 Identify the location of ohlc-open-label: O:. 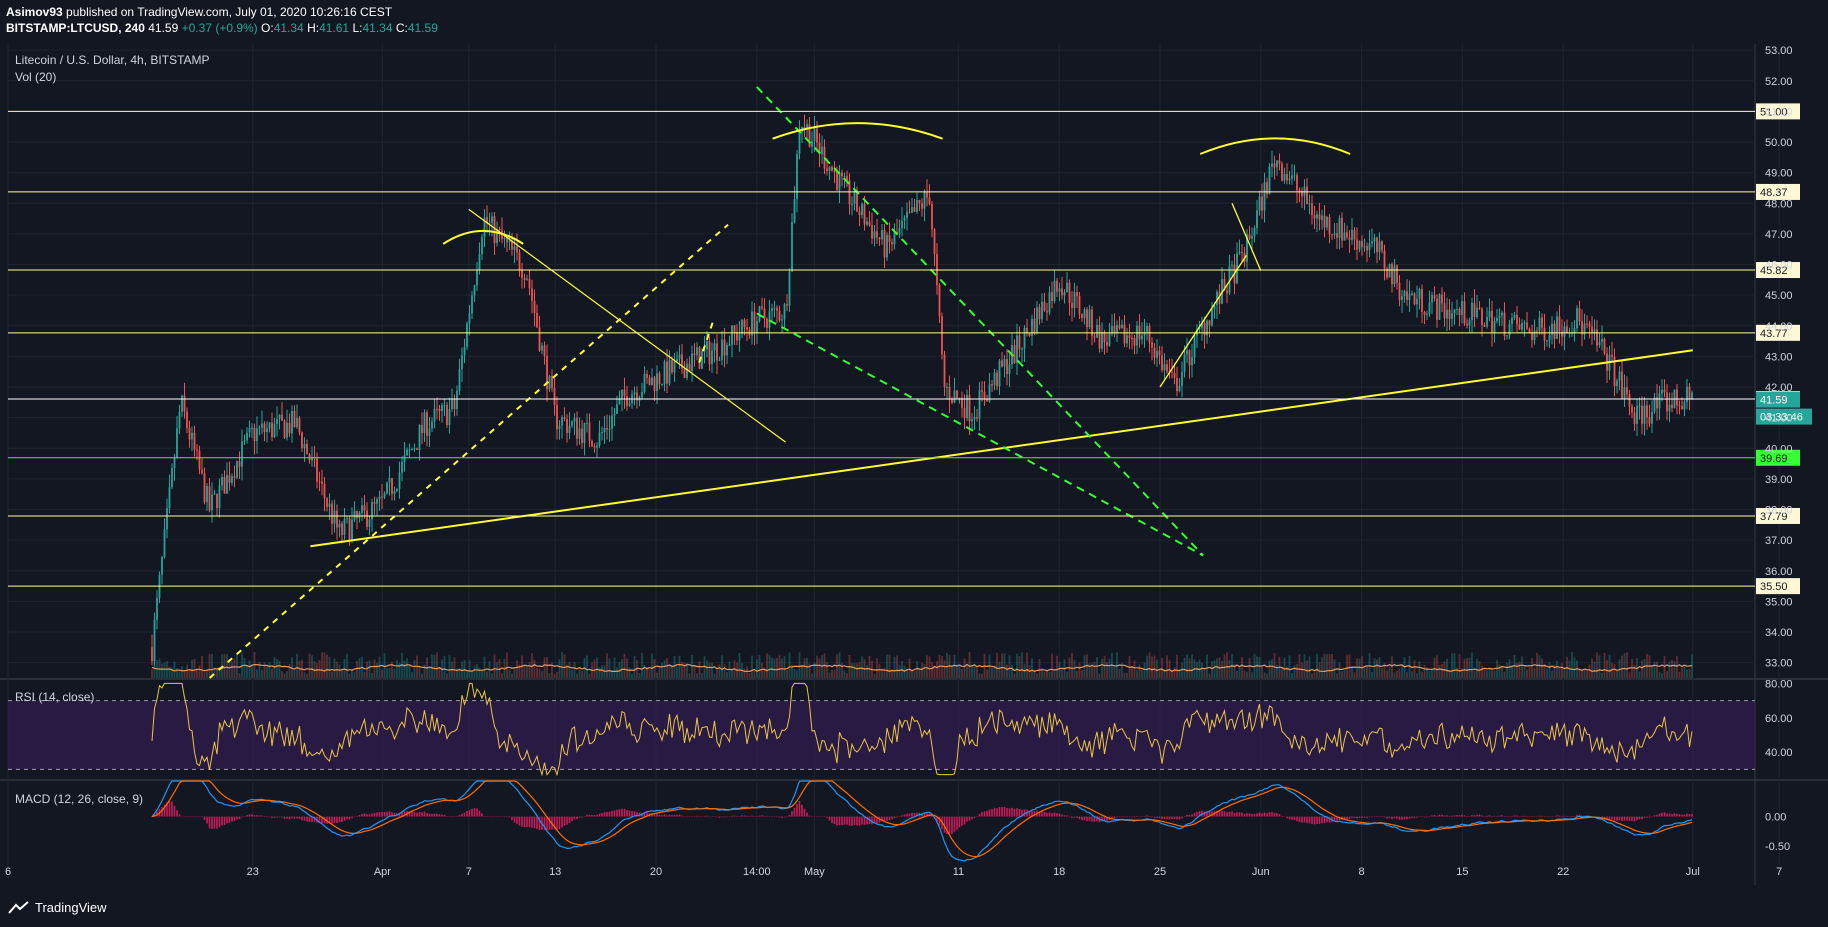
(267, 28).